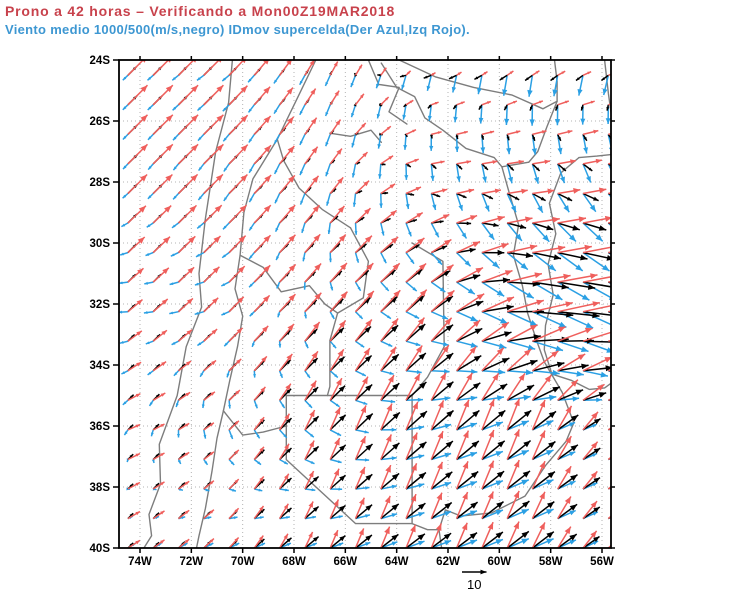 This screenshot has width=750, height=600. What do you see at coordinates (100, 61) in the screenshot?
I see `y-tick-label: 24S` at bounding box center [100, 61].